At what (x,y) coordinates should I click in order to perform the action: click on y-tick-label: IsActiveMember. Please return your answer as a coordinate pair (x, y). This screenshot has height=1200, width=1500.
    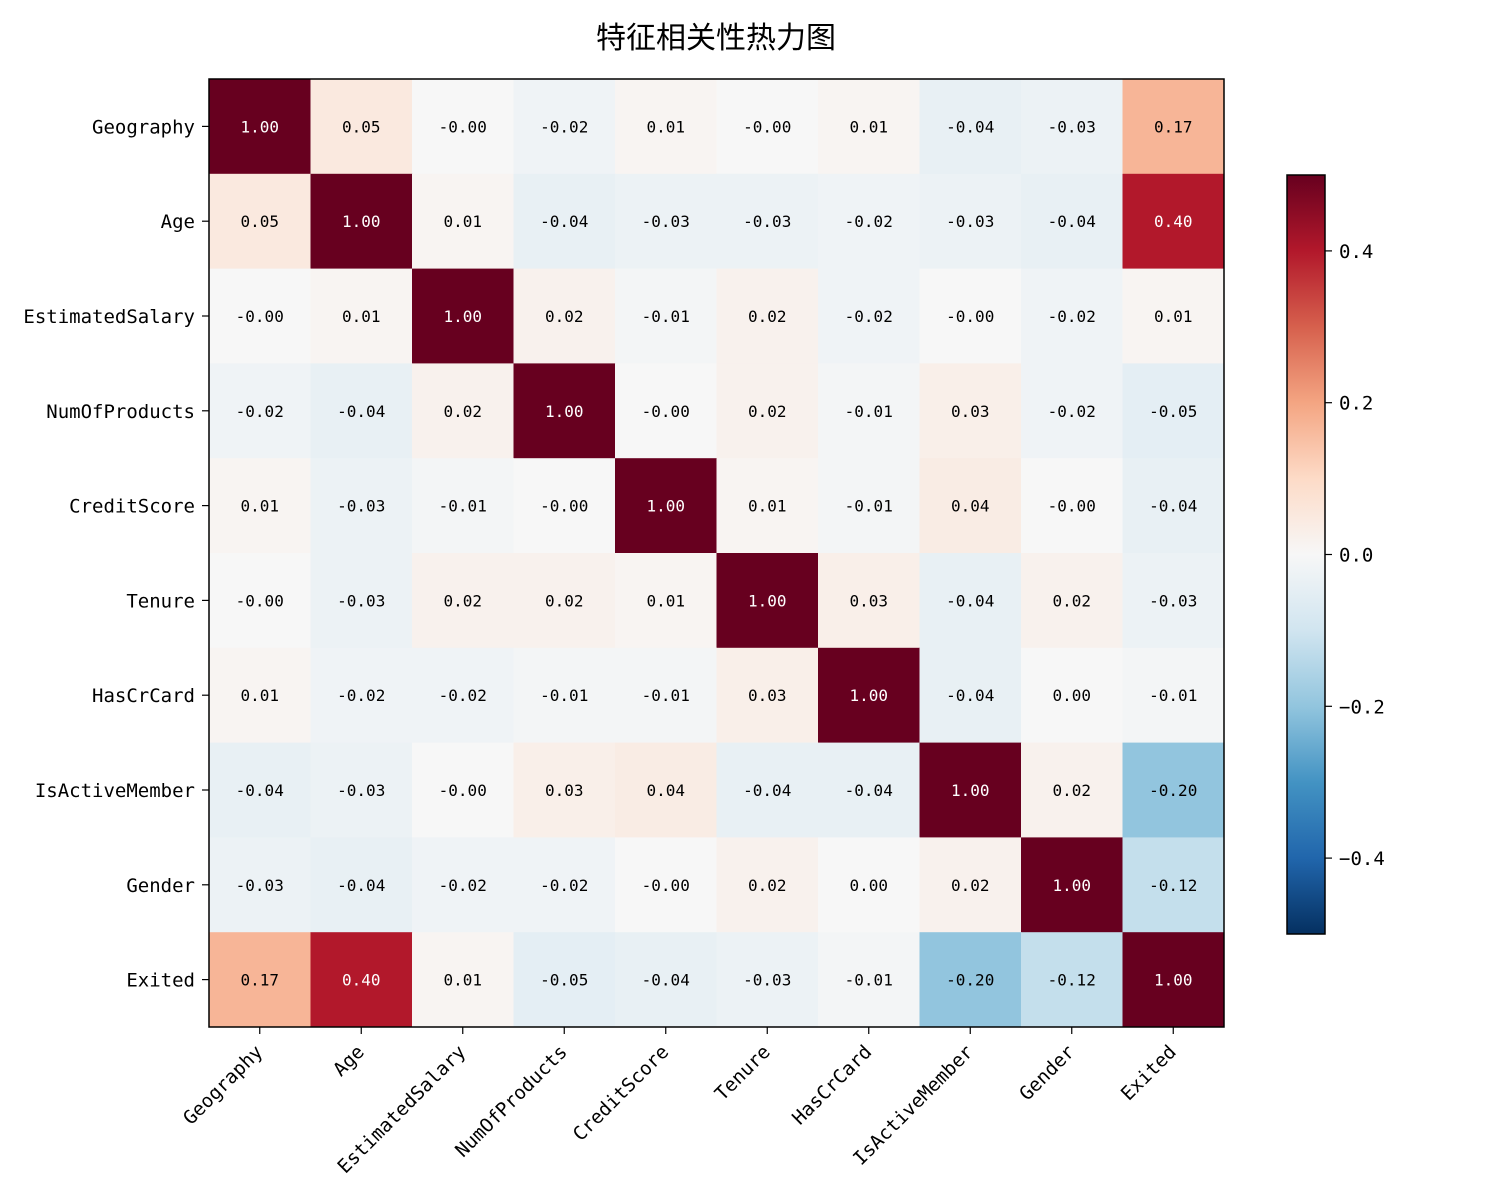
    Looking at the image, I should click on (115, 791).